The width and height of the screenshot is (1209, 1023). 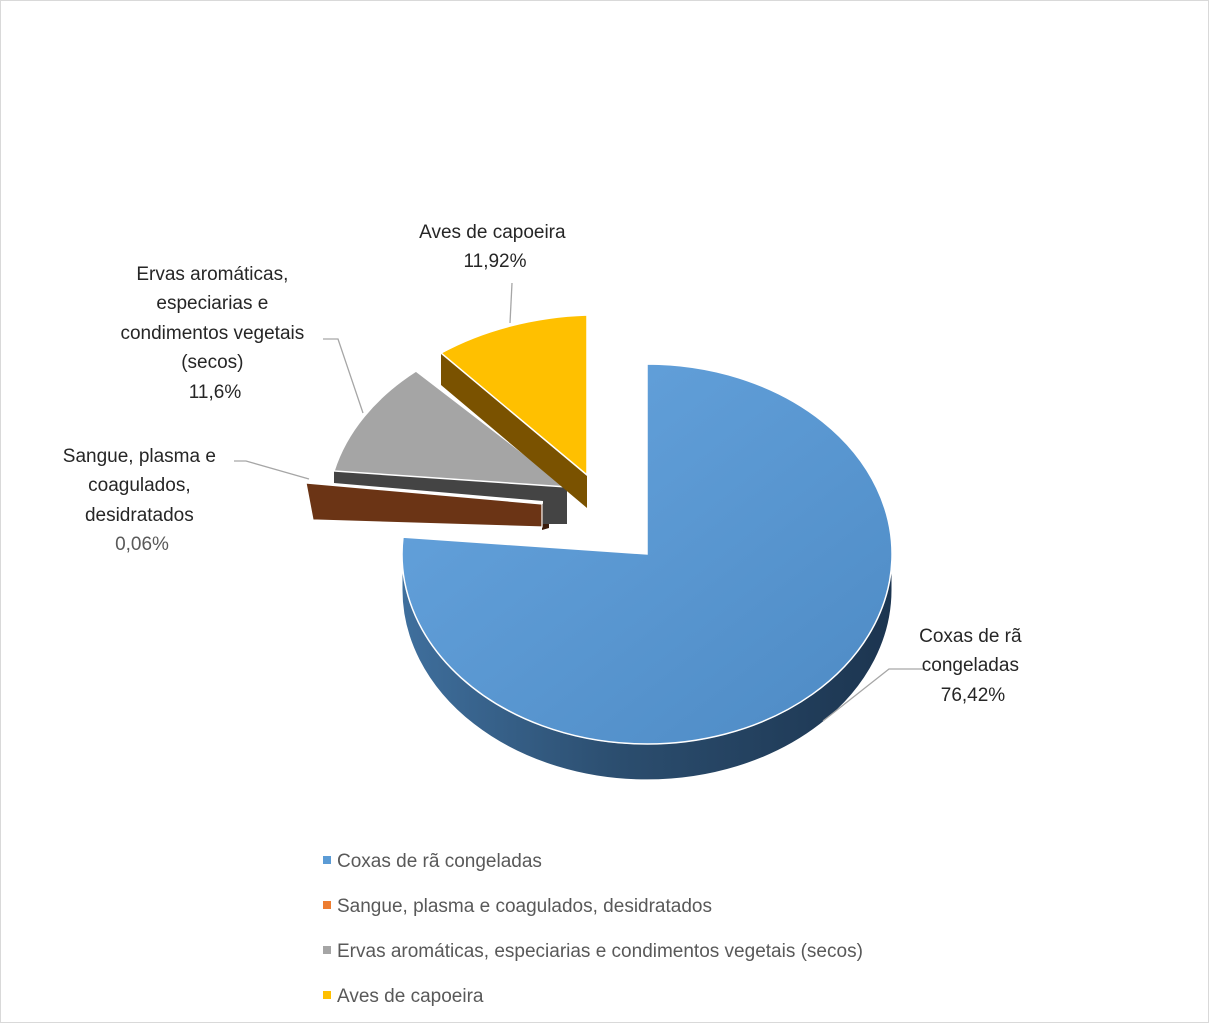 I want to click on data-label-aves: Aves de capoeira 11,92%, so click(x=495, y=247).